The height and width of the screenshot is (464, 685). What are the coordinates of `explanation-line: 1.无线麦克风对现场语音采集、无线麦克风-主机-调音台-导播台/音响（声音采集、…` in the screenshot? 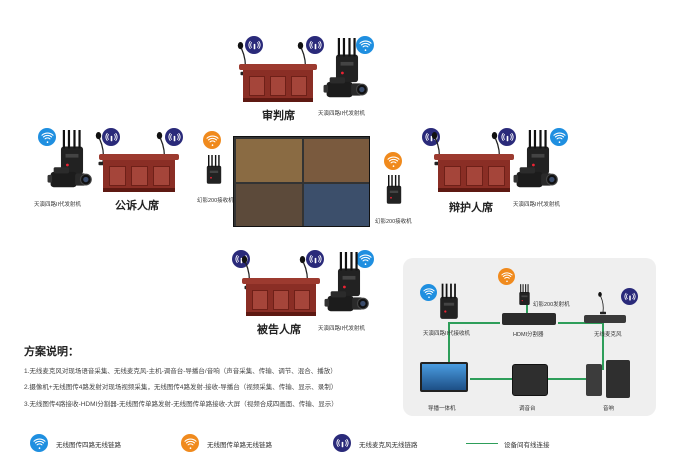 It's located at (180, 371).